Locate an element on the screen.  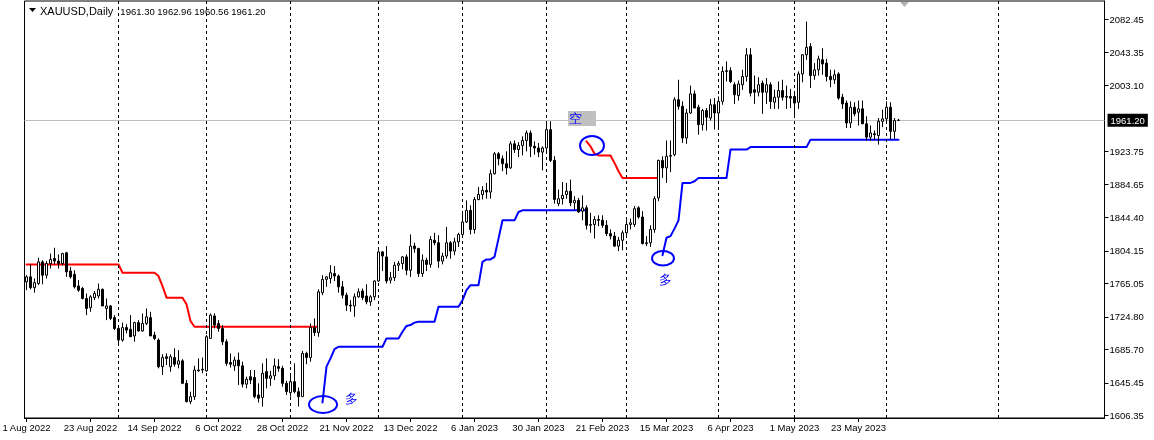
y-tick-label: 1923.75 is located at coordinates (1126, 151).